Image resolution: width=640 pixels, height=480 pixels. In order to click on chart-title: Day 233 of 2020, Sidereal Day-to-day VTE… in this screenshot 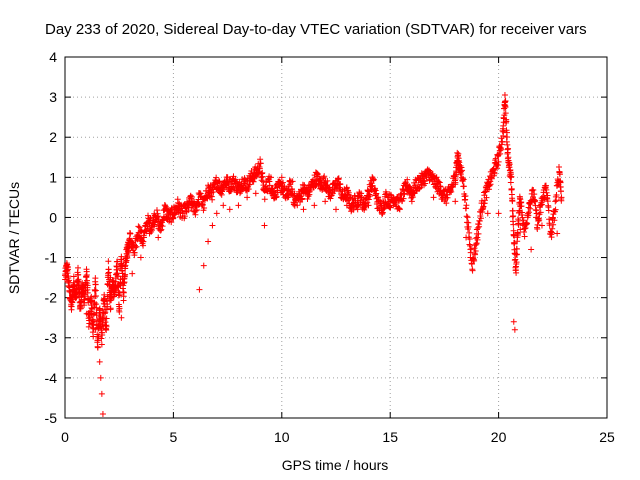, I will do `click(316, 29)`.